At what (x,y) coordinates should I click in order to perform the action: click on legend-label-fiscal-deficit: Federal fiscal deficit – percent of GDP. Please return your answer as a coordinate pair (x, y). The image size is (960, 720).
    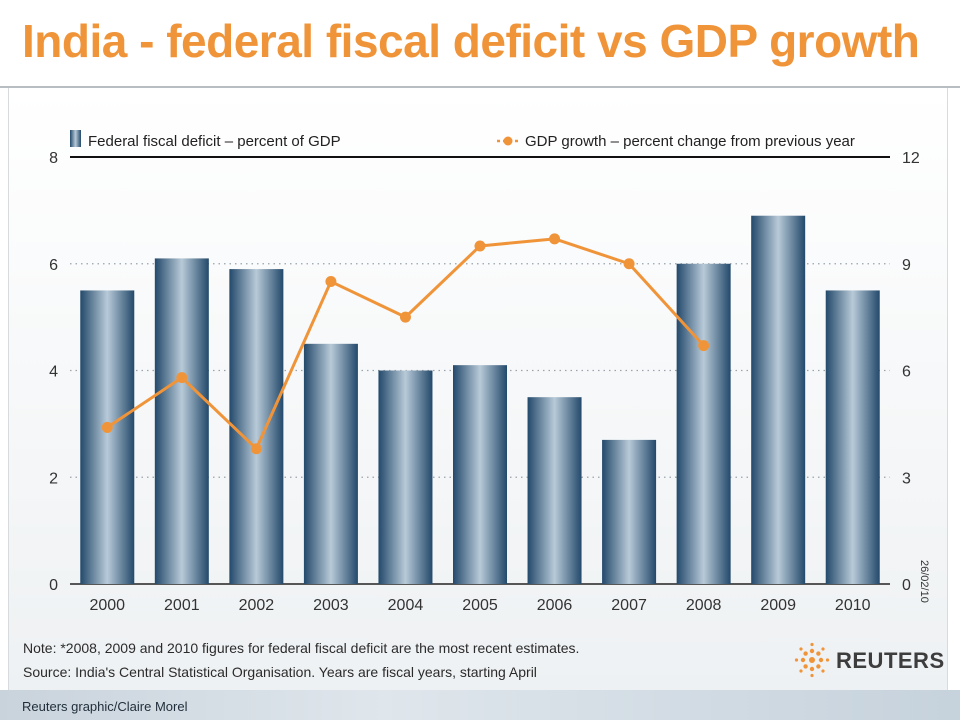
    Looking at the image, I should click on (214, 141).